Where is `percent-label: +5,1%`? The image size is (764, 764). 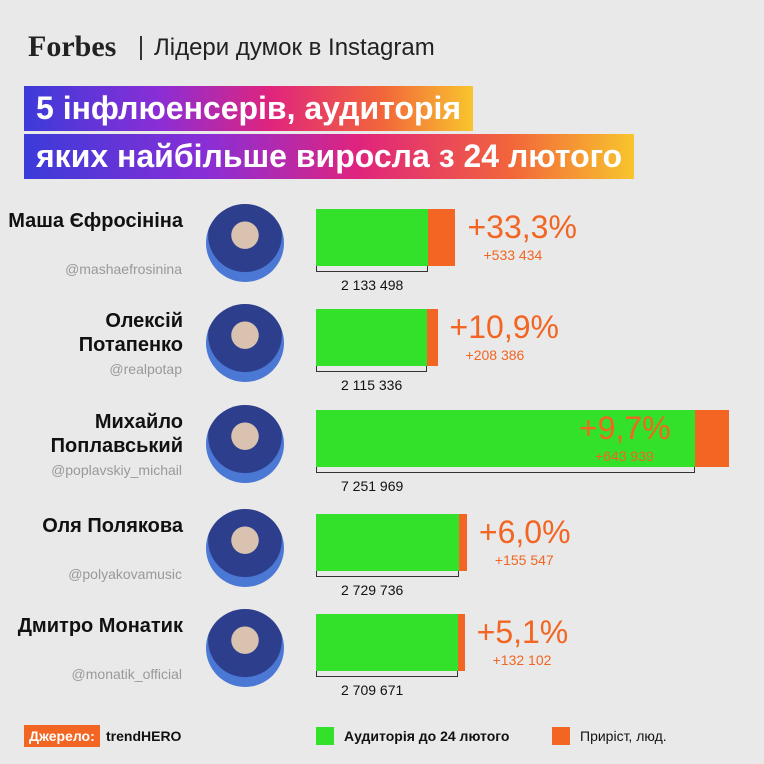 percent-label: +5,1% is located at coordinates (522, 632).